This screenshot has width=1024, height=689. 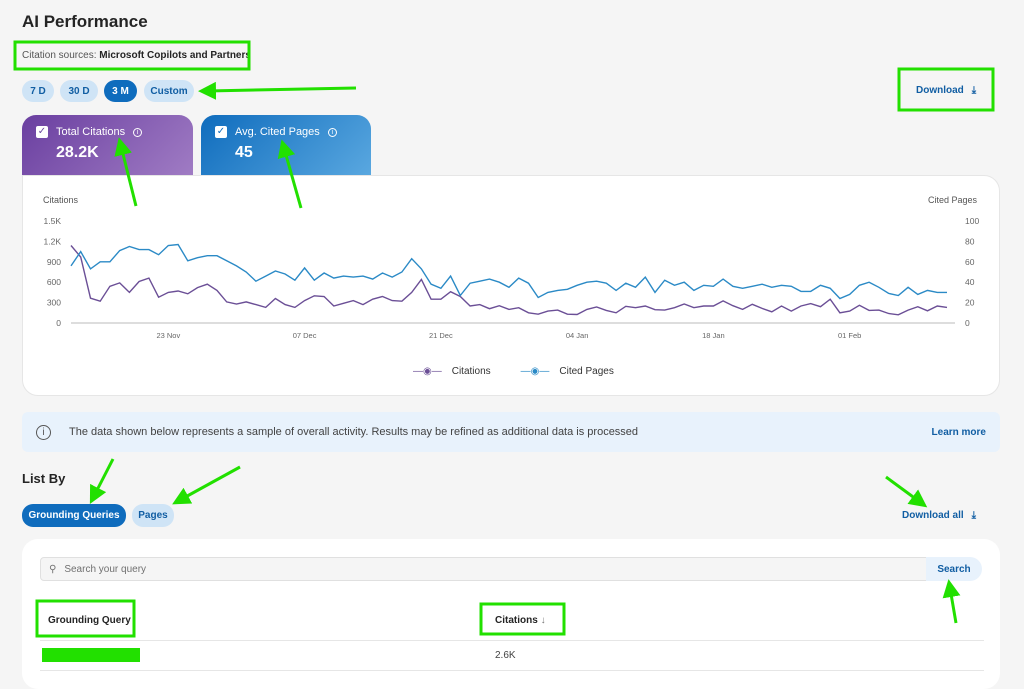 What do you see at coordinates (427, 371) in the screenshot?
I see `legend-citations-marker-icon: —◉—` at bounding box center [427, 371].